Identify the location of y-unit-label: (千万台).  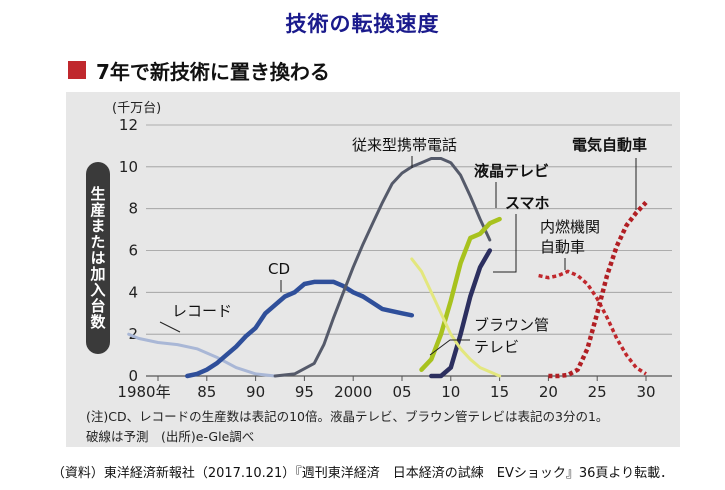
(136, 108).